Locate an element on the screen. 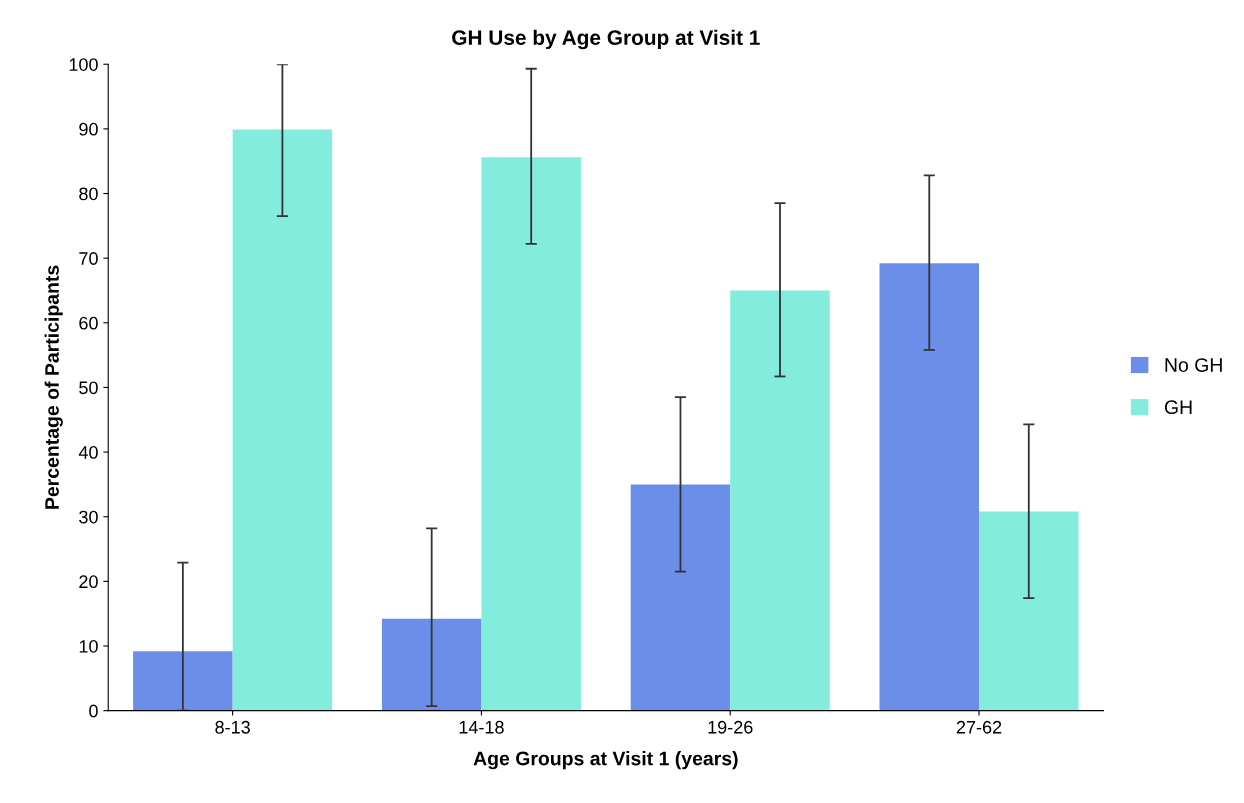 This screenshot has width=1244, height=803. y-tick-label: 60 is located at coordinates (88, 323).